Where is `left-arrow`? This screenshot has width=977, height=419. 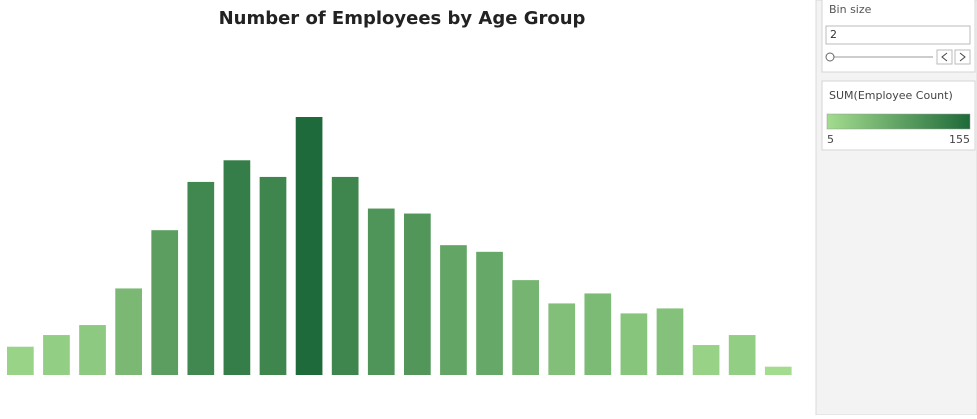
left-arrow is located at coordinates (944, 57).